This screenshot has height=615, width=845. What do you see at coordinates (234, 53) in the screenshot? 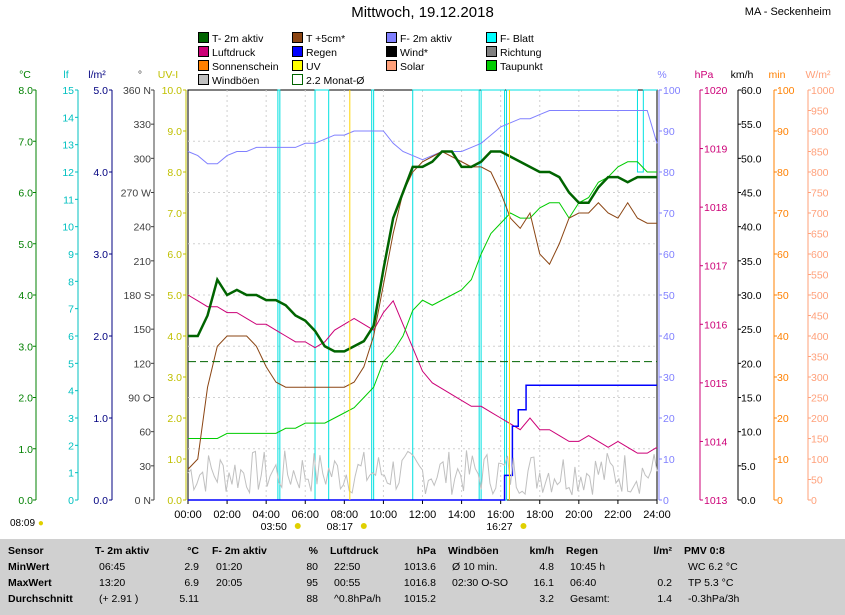
I see `legend-label: Luftdruck` at bounding box center [234, 53].